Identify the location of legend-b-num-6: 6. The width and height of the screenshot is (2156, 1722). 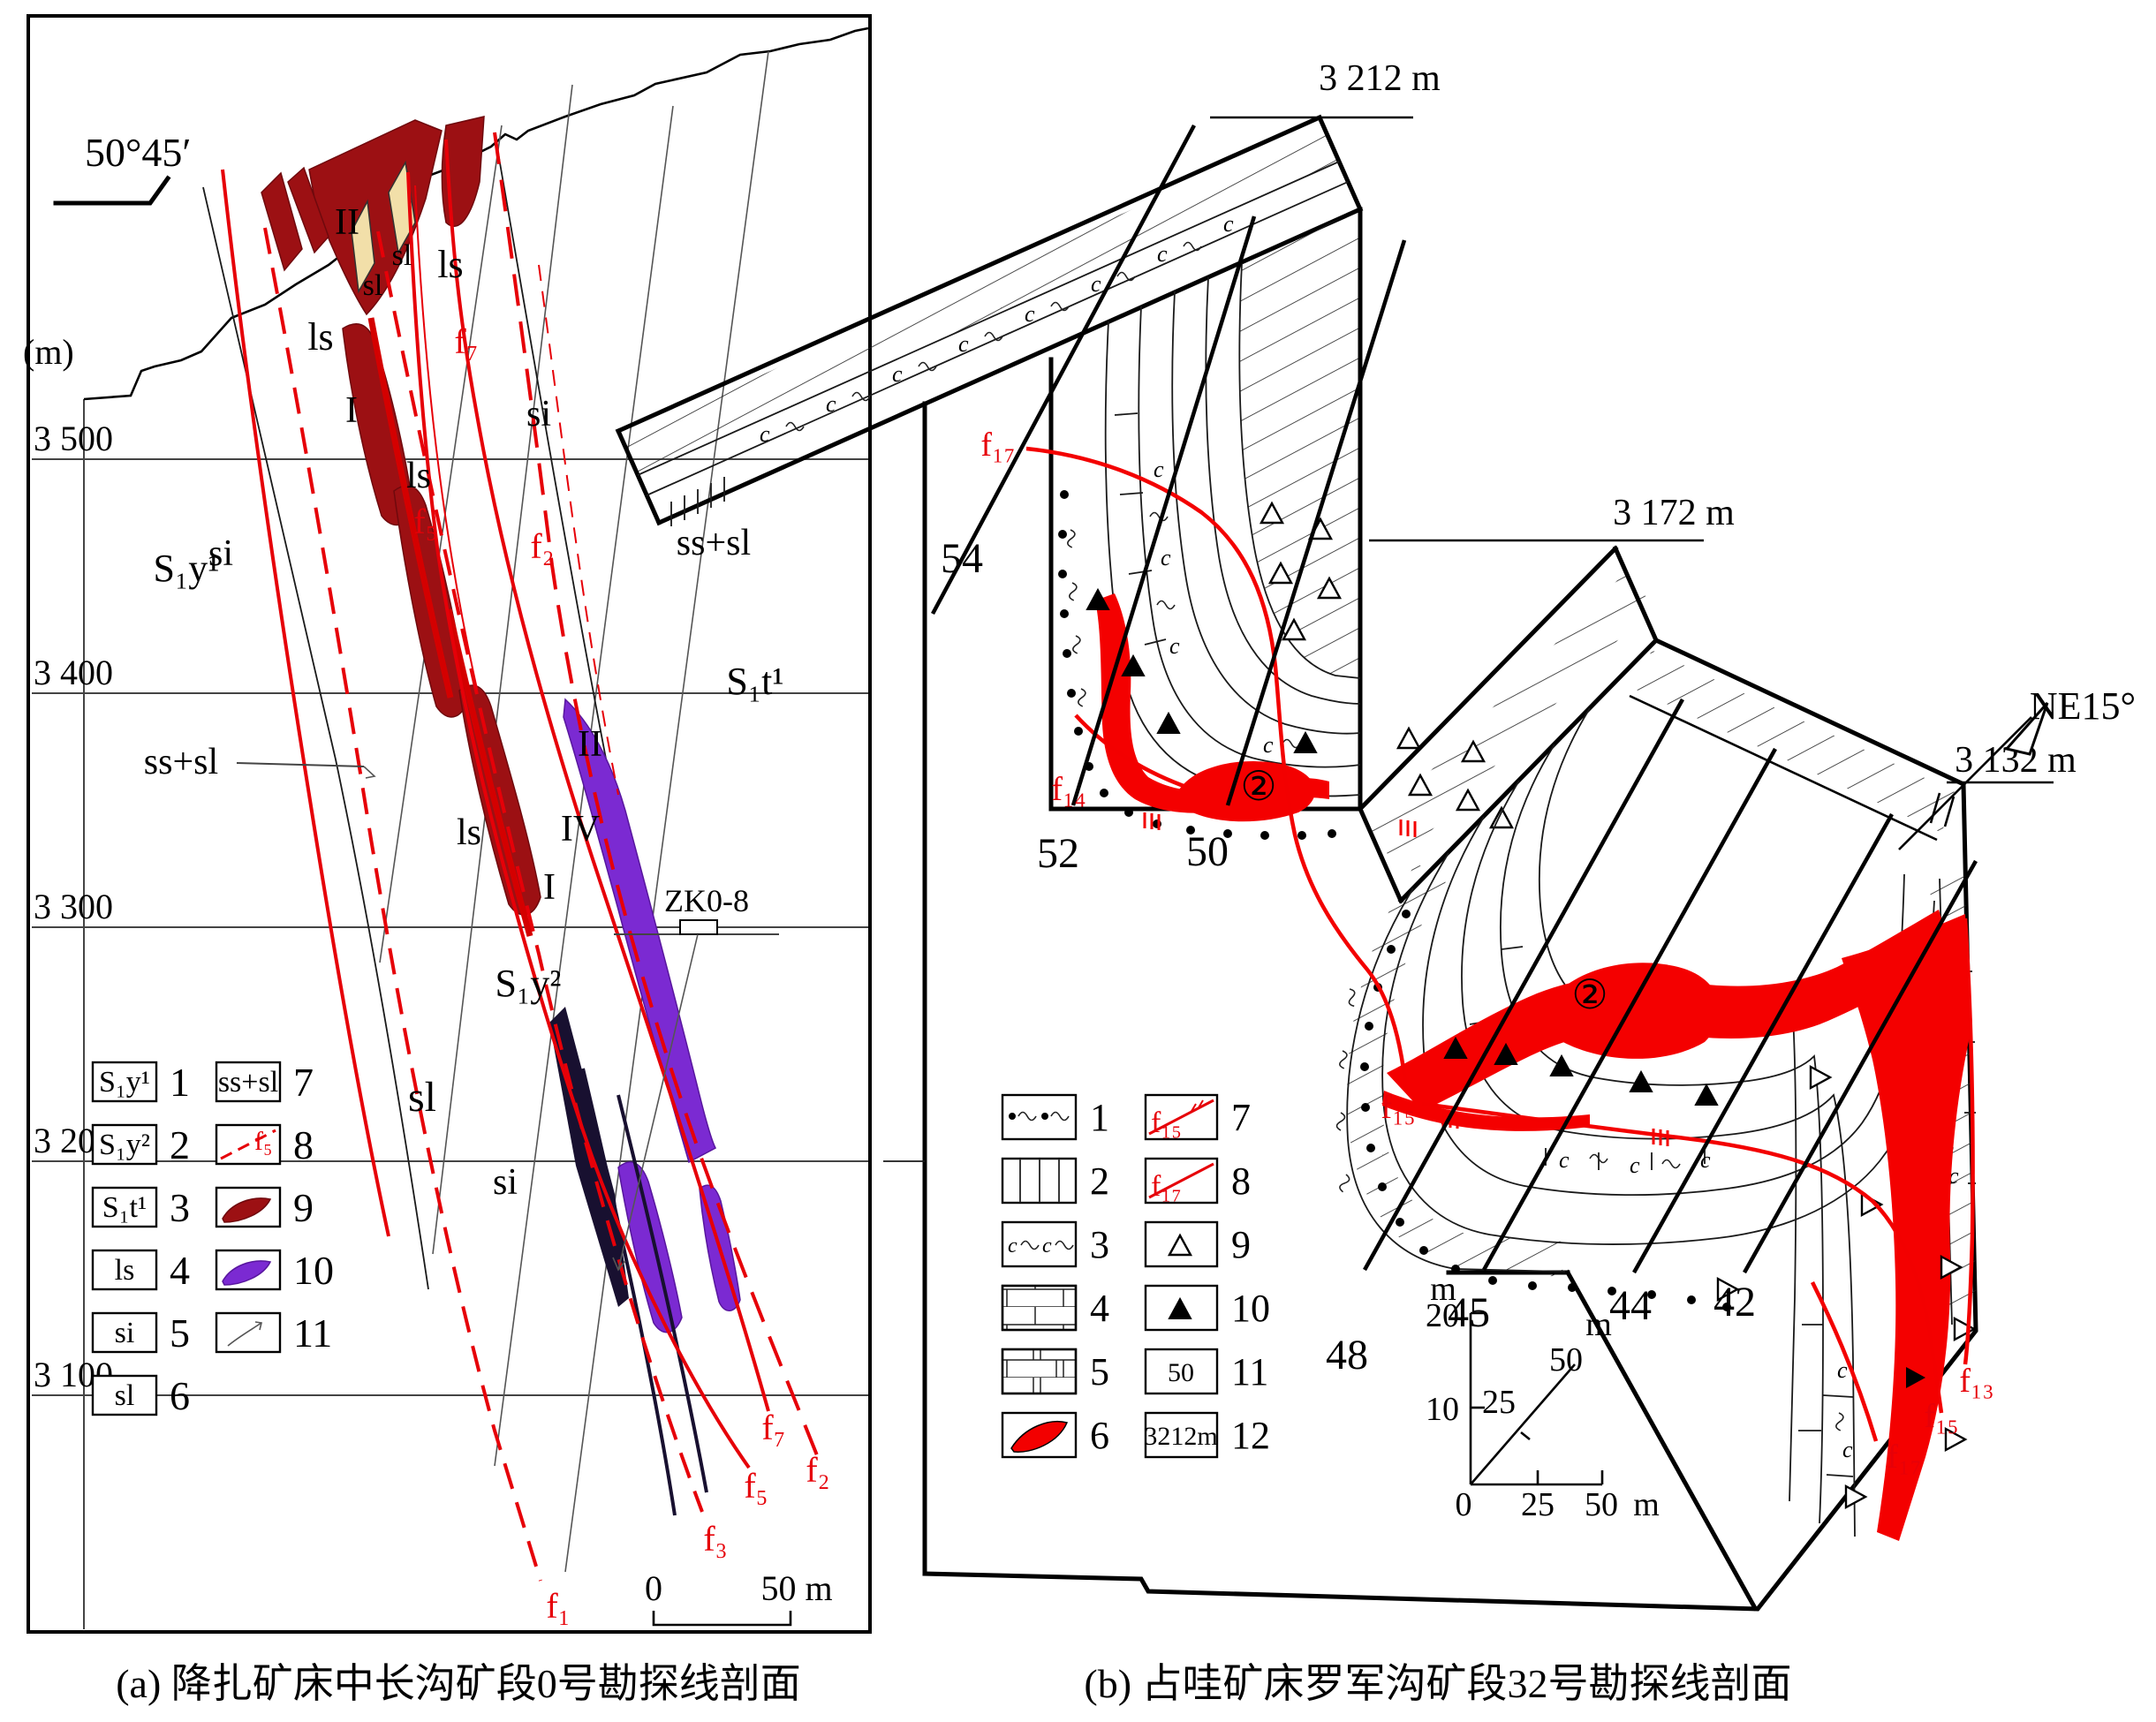
(1099, 1436).